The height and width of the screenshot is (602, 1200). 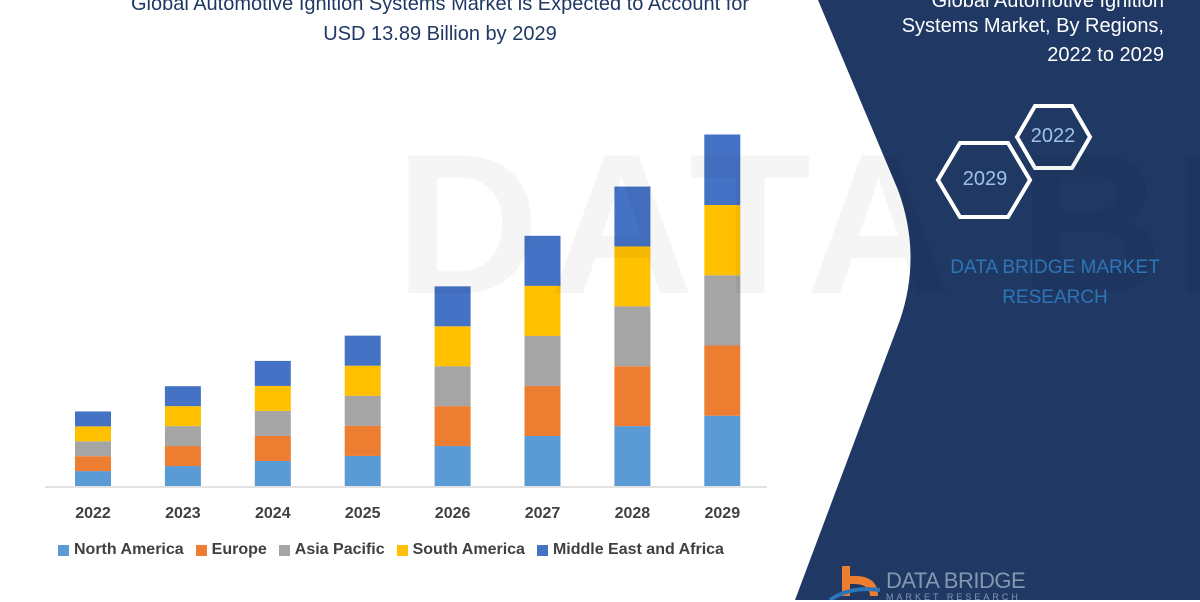 What do you see at coordinates (723, 513) in the screenshot?
I see `x-tick-label: 2029` at bounding box center [723, 513].